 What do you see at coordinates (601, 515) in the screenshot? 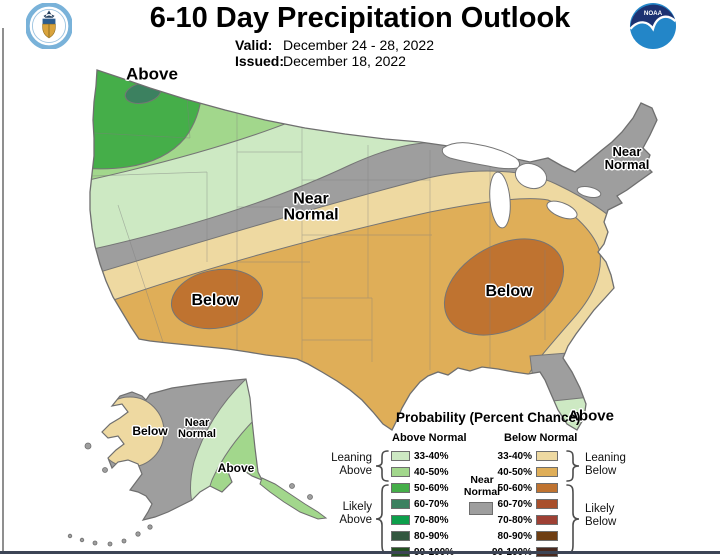
I see `legend-group-likely-below: Likely Below` at bounding box center [601, 515].